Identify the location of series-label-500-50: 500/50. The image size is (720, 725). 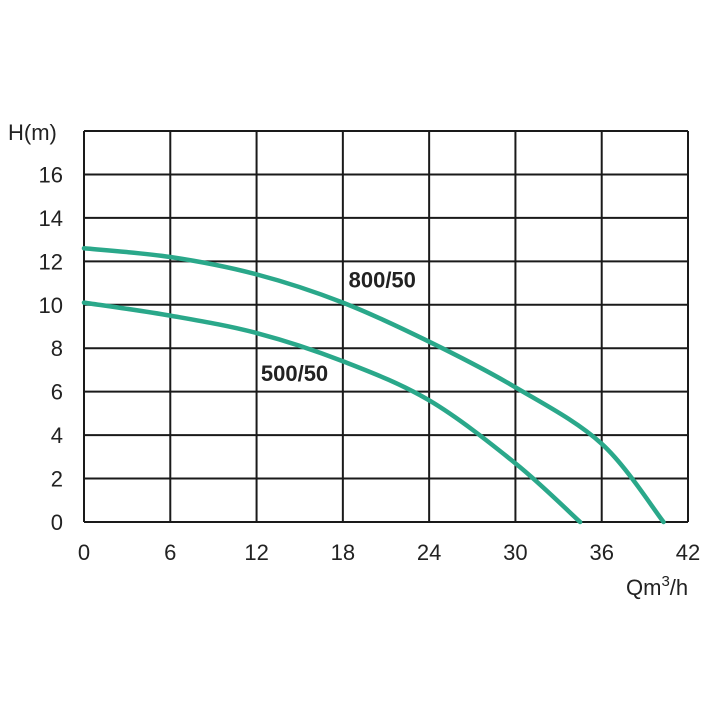
(294, 373).